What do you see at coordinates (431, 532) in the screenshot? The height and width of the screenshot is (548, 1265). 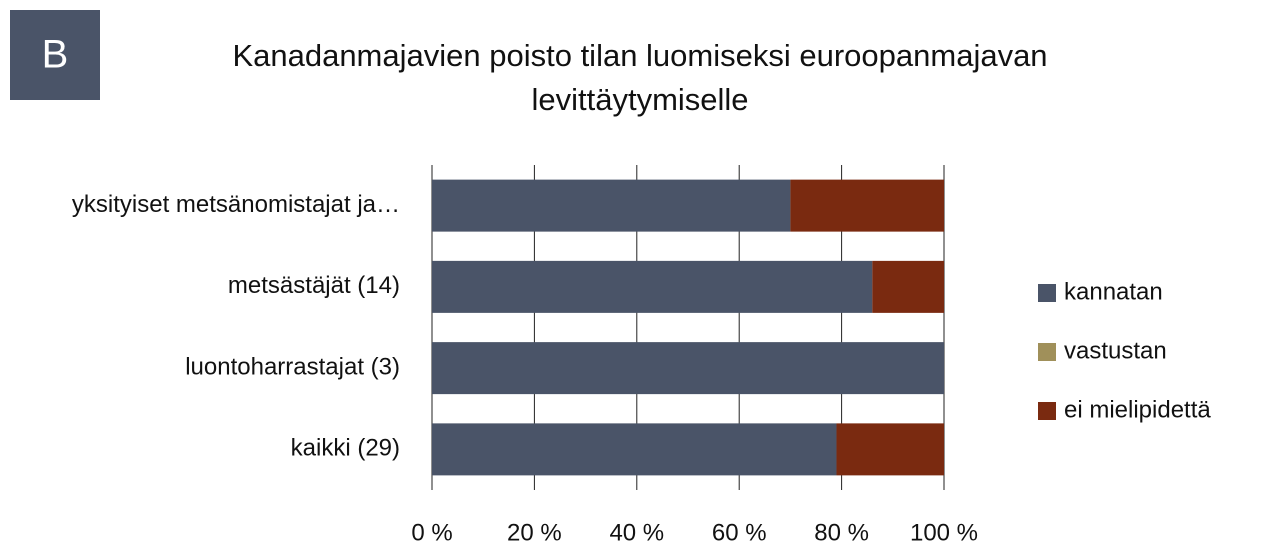 I see `x-tick-label: 0 %` at bounding box center [431, 532].